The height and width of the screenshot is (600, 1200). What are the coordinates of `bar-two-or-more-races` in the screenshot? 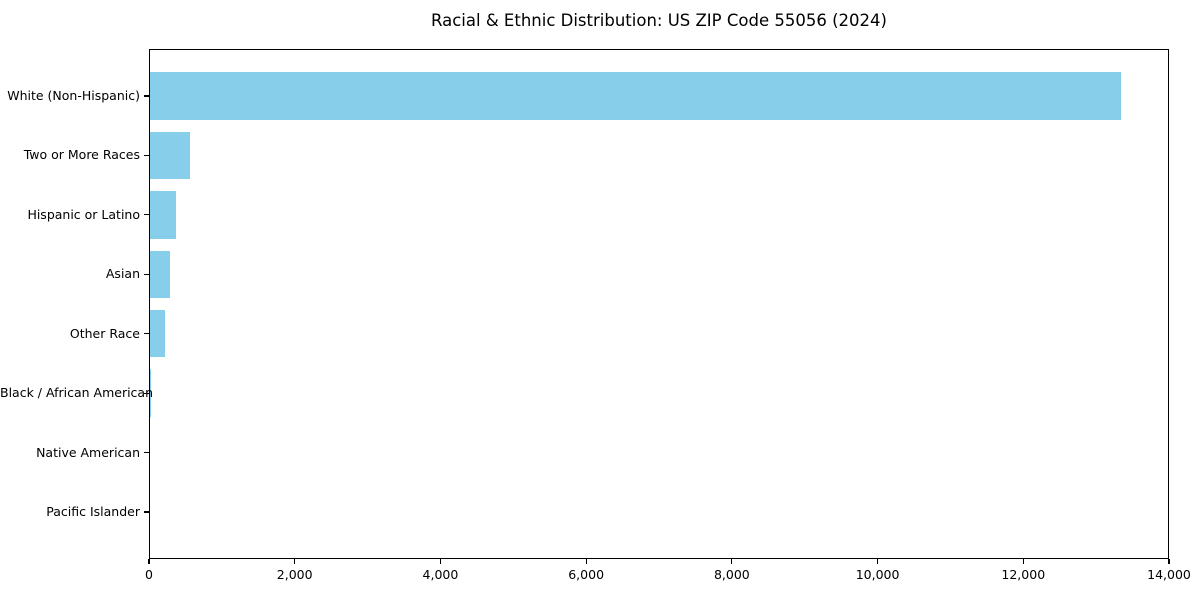 It's located at (170, 155).